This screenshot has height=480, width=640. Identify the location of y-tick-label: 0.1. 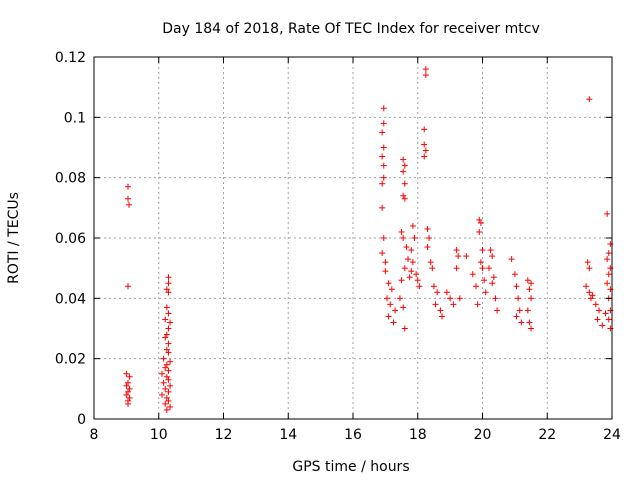
(75, 118).